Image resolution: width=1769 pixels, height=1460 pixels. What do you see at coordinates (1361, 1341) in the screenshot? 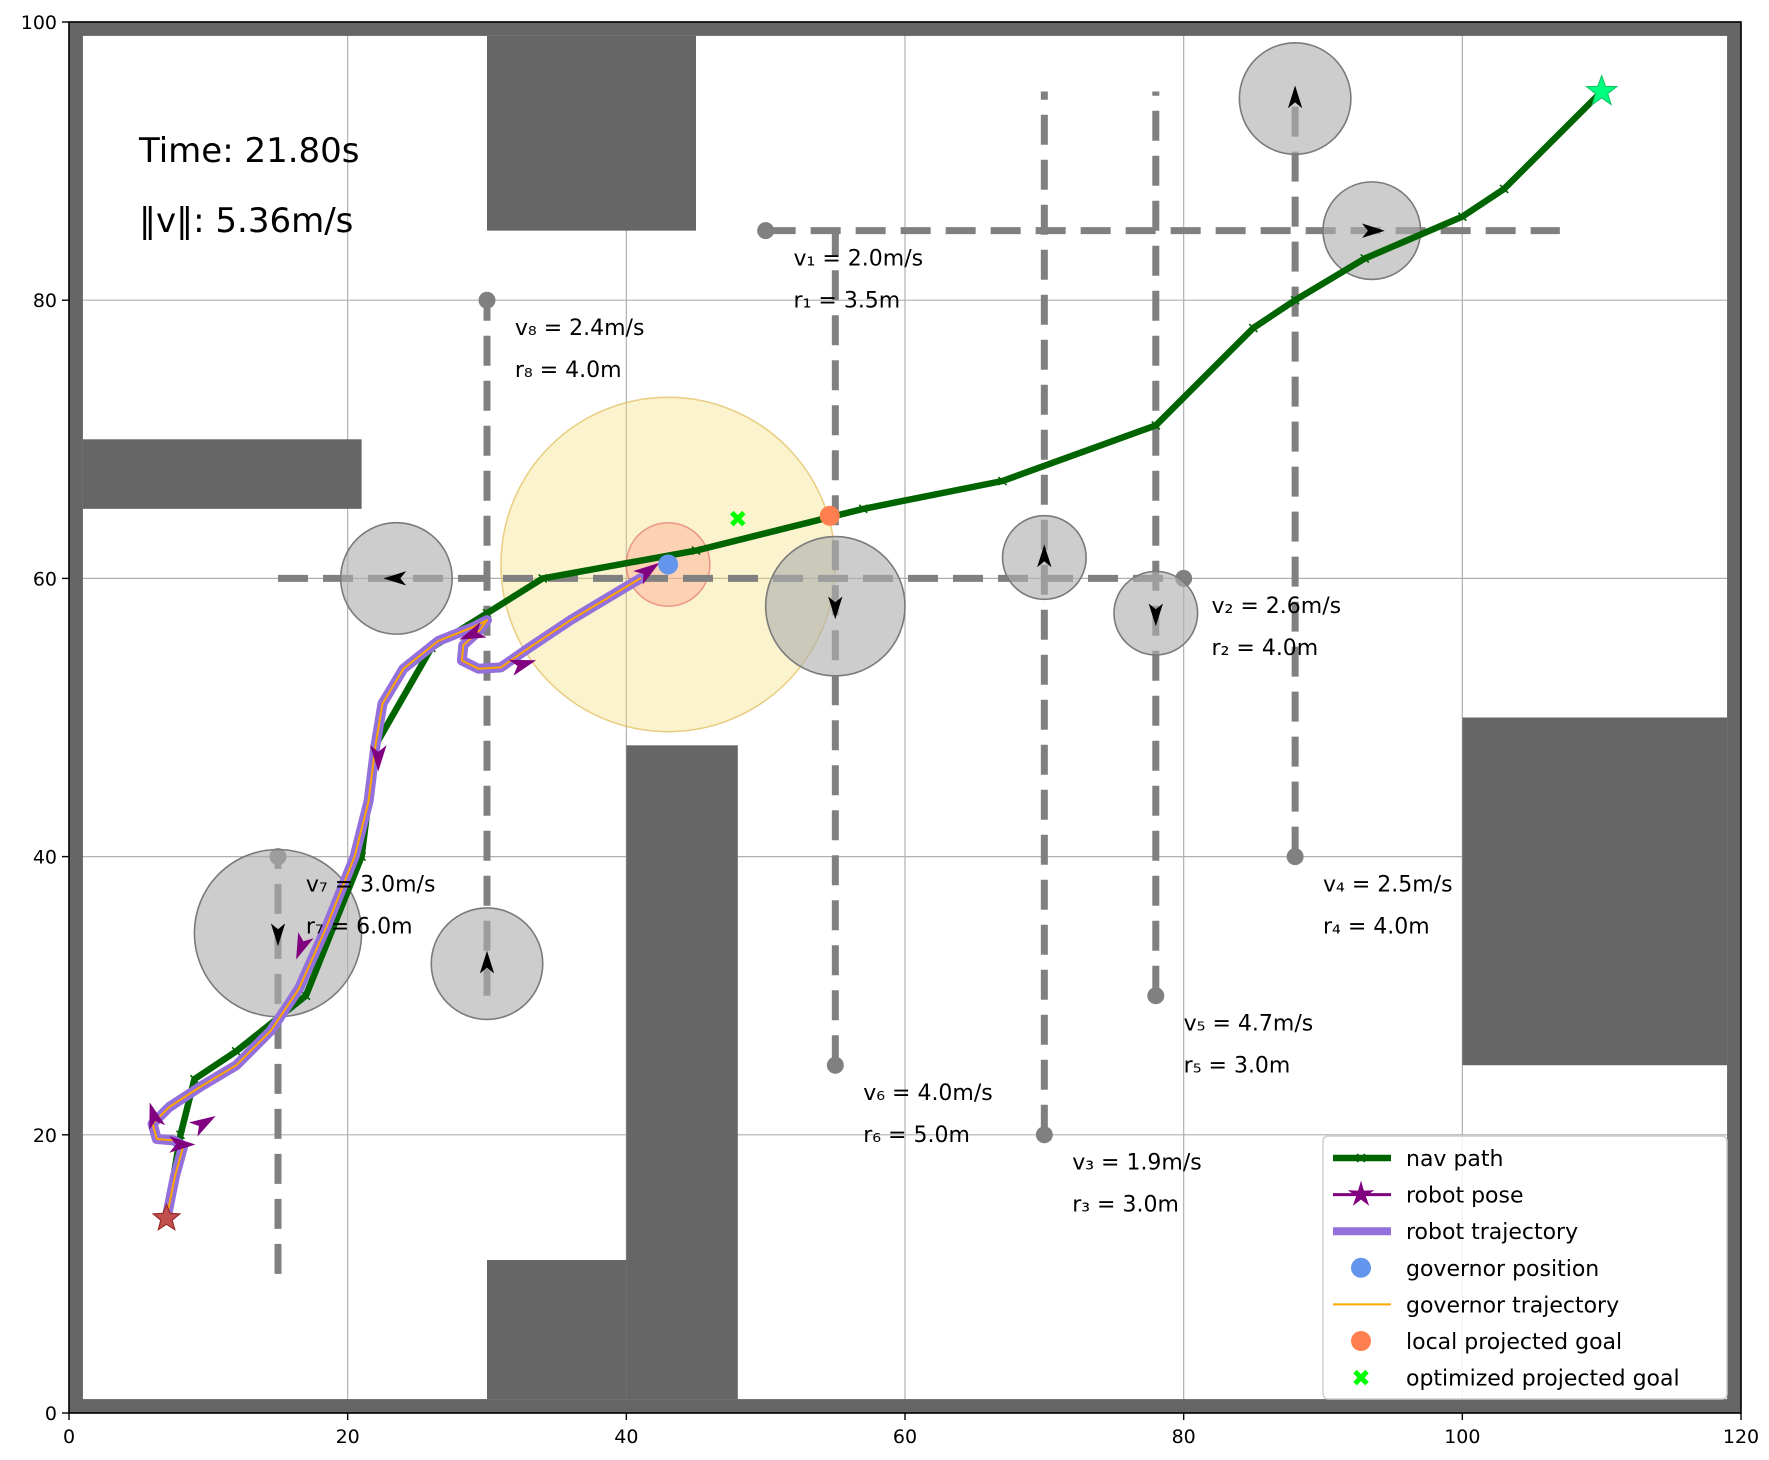
I see `legend-lgoal-dot` at bounding box center [1361, 1341].